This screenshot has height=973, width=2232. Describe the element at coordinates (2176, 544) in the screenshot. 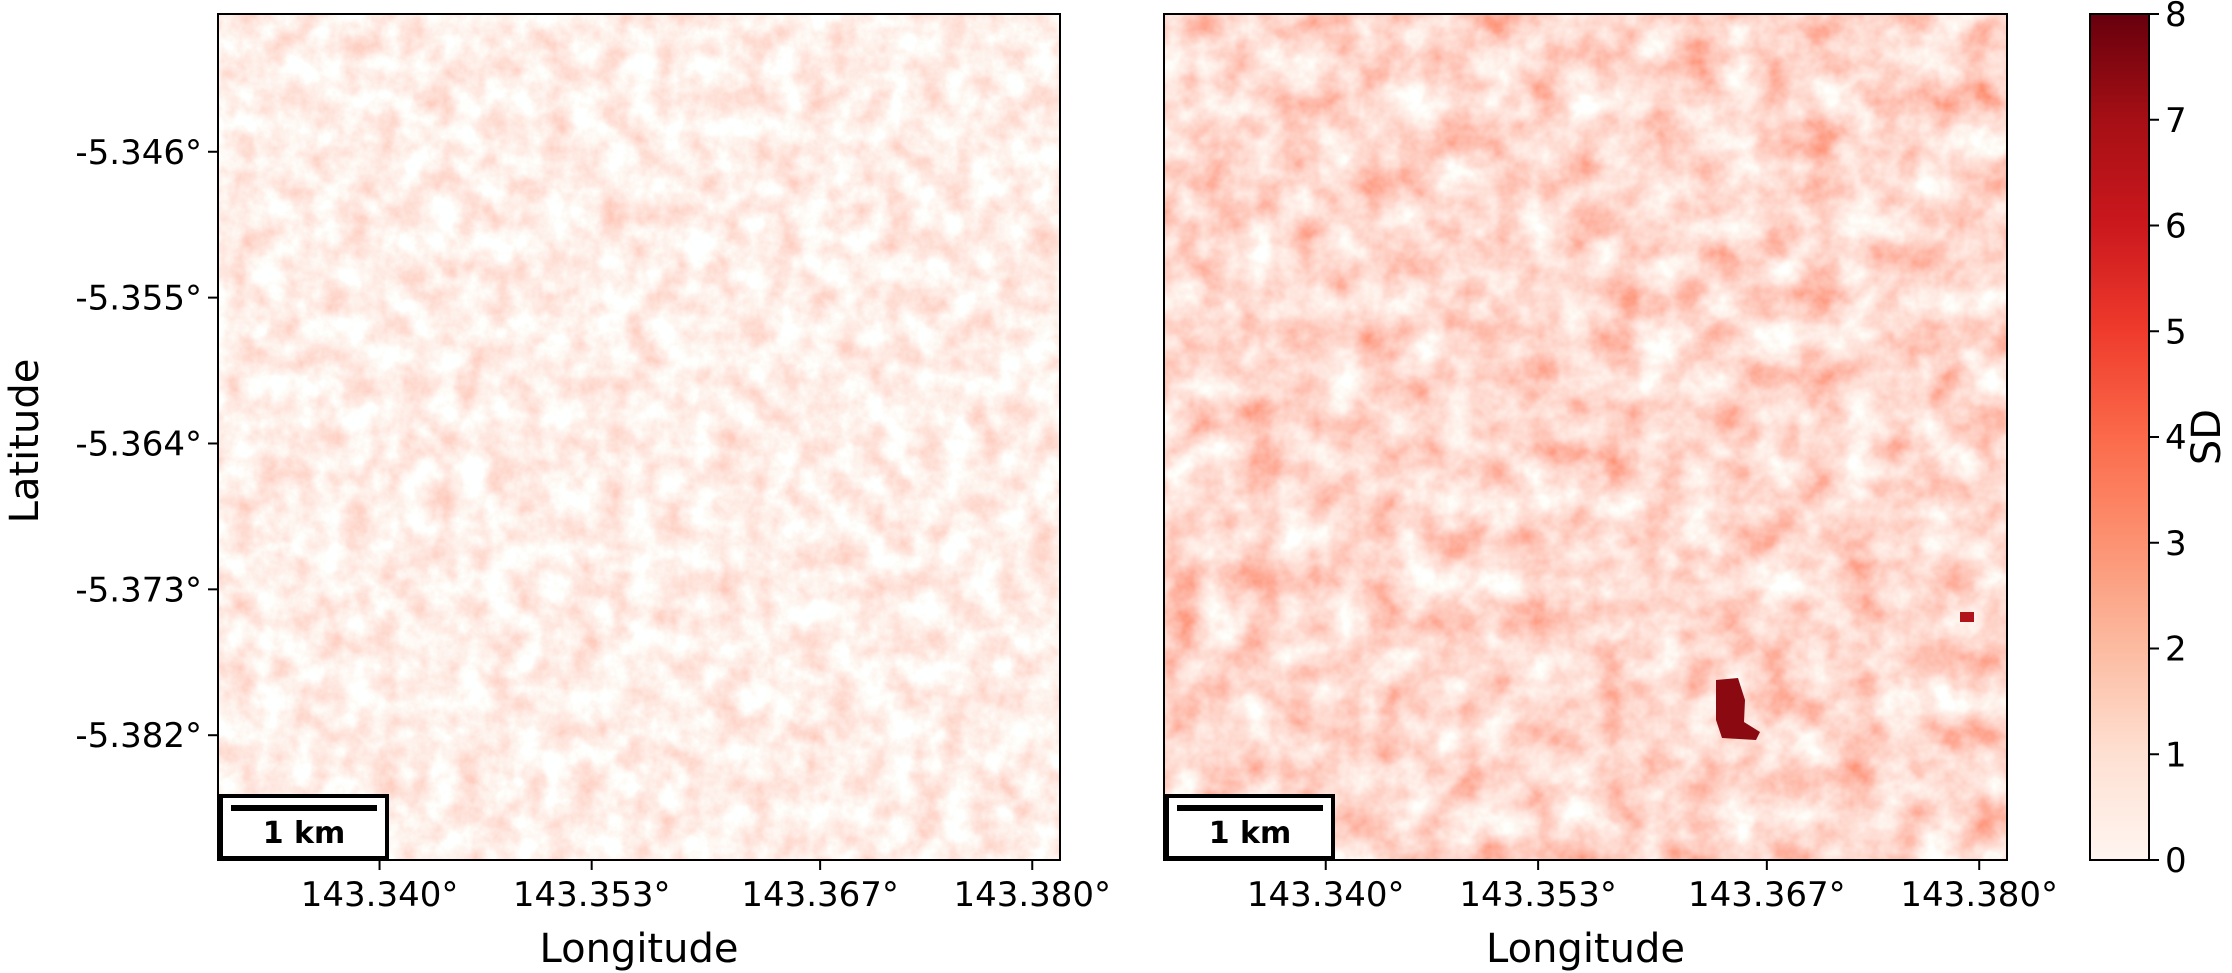

I see `colorbar-tick-label: 3` at that location.